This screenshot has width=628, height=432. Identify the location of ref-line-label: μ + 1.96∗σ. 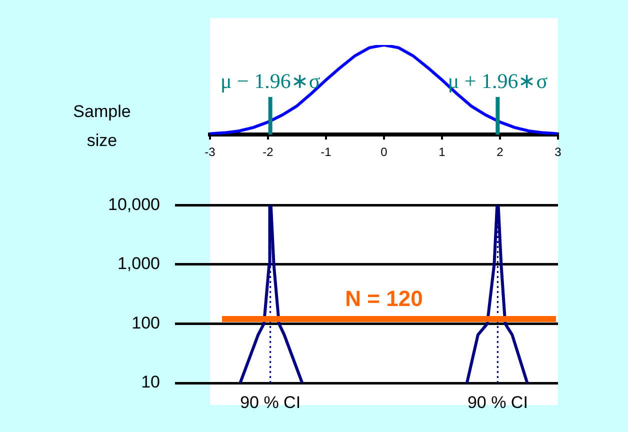
(498, 80).